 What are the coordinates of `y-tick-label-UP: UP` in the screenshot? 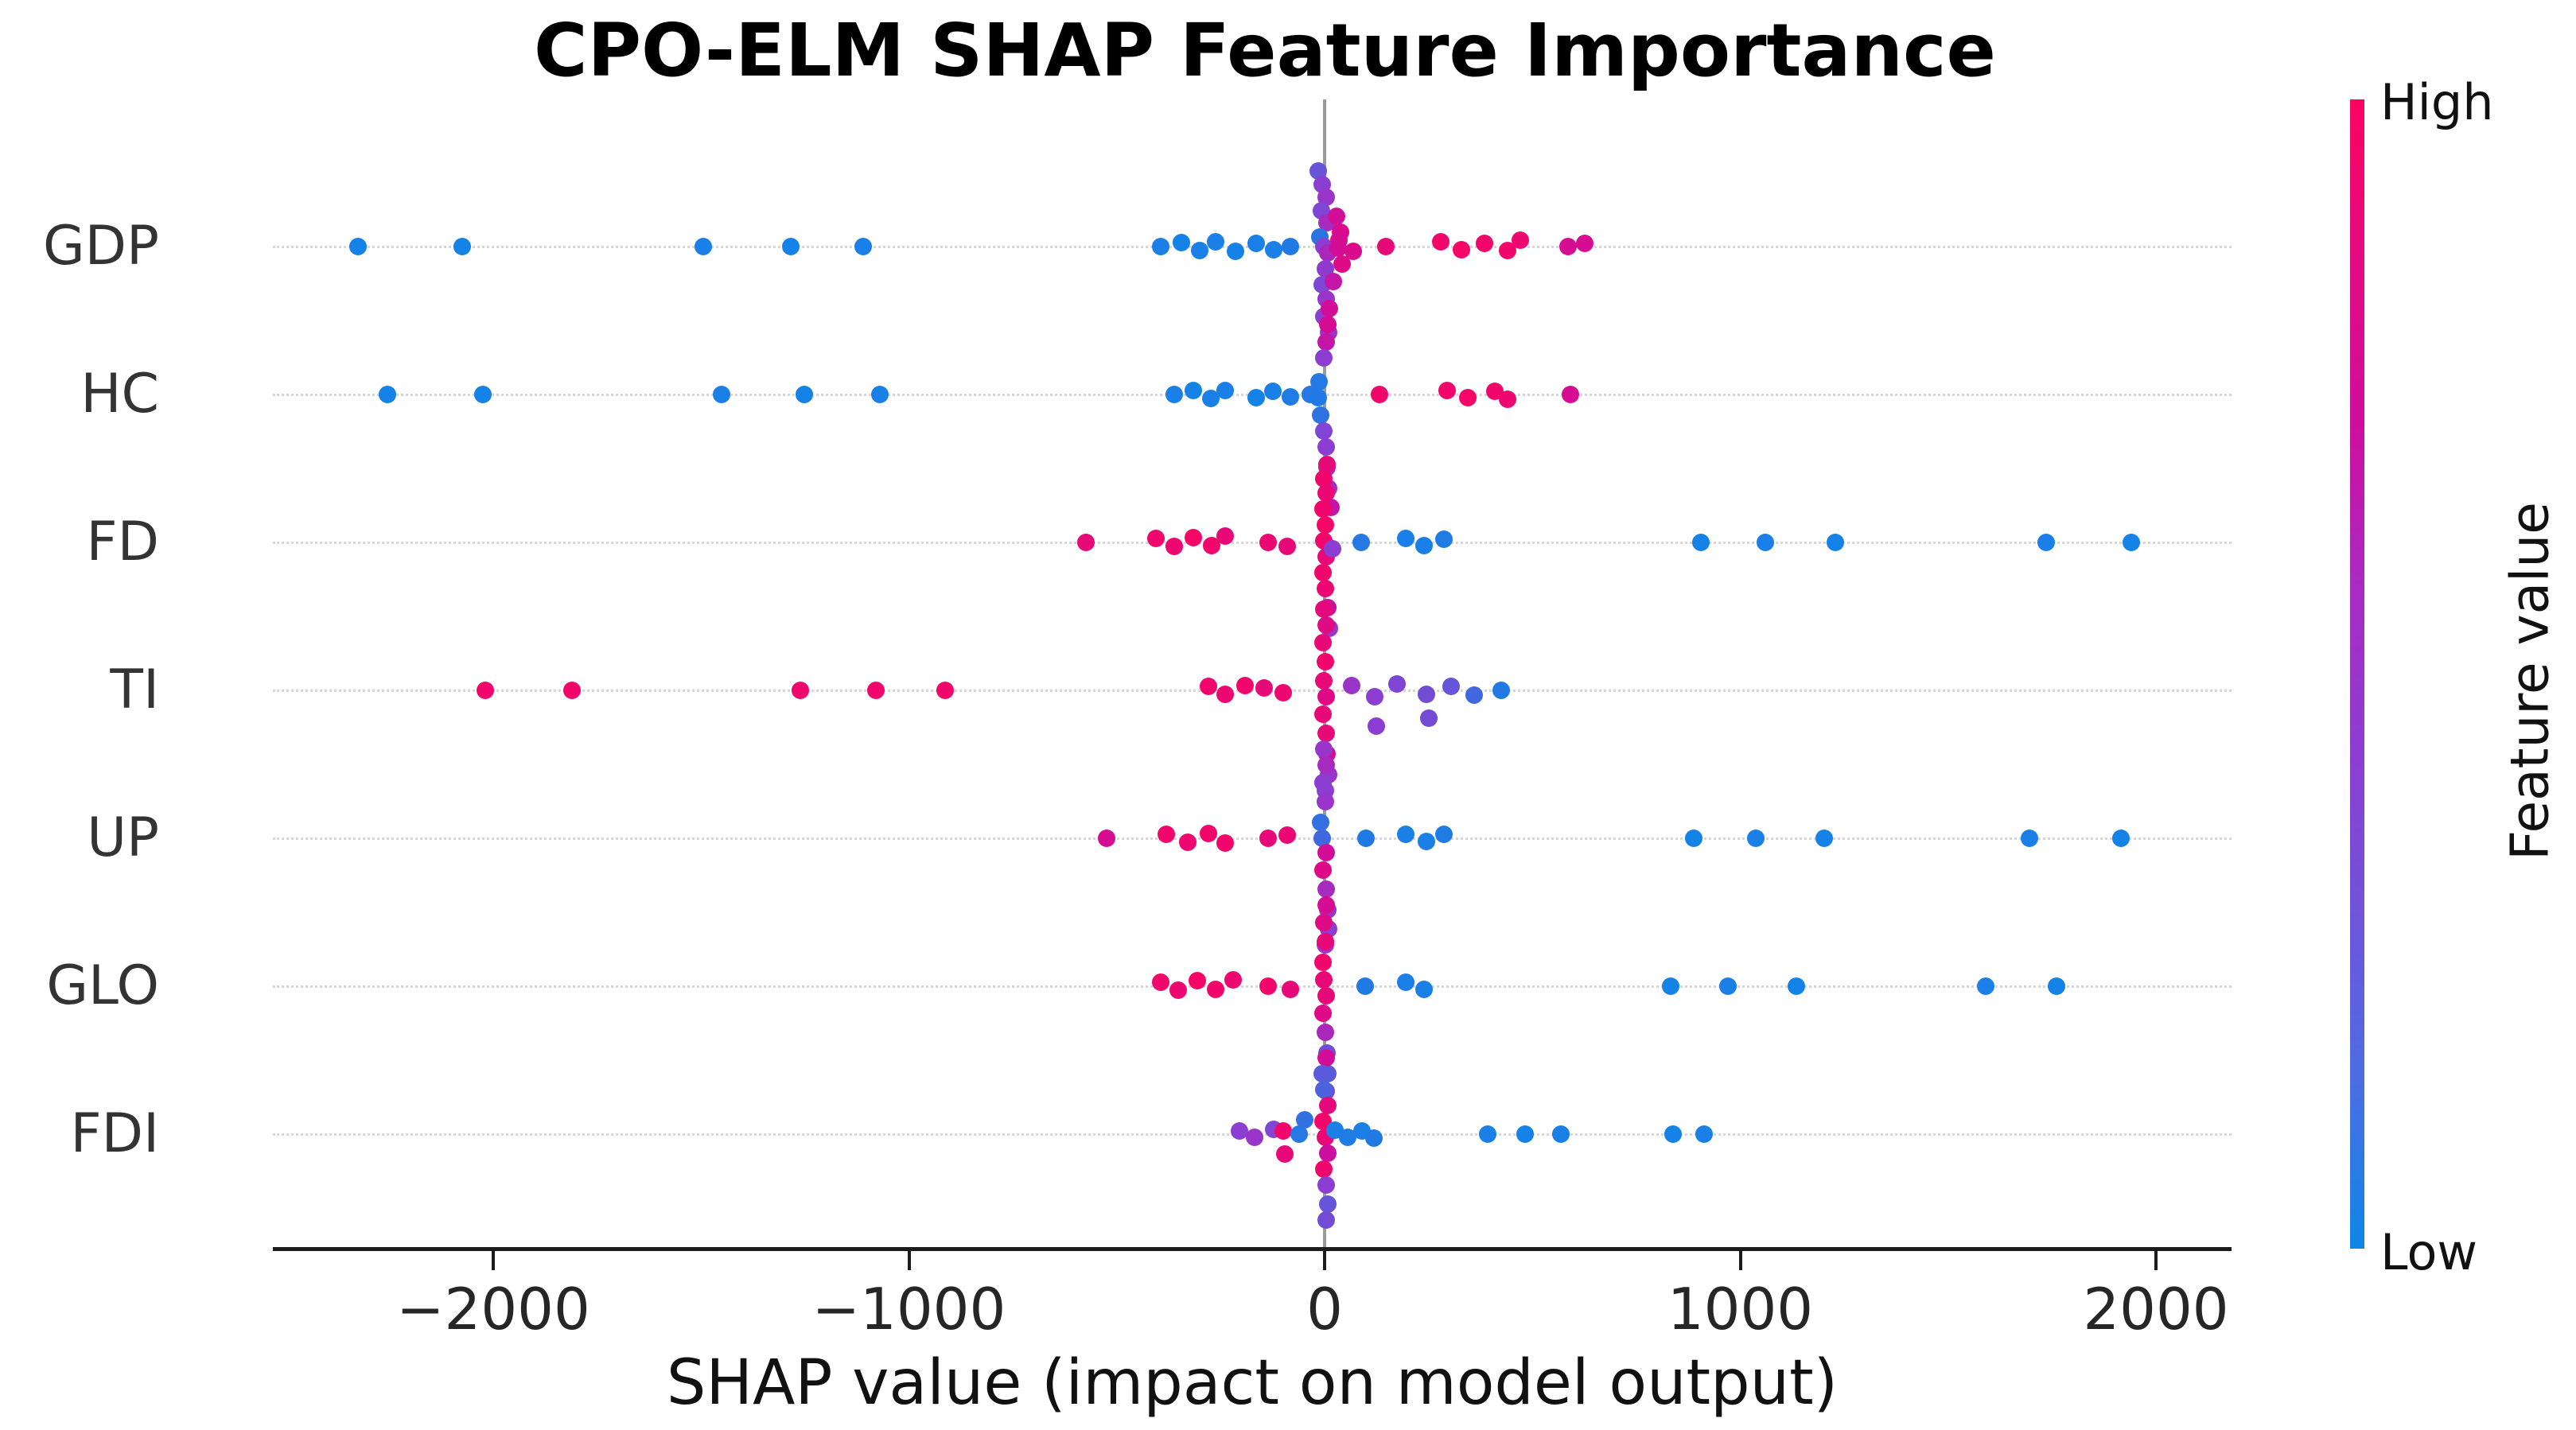 It's located at (123, 837).